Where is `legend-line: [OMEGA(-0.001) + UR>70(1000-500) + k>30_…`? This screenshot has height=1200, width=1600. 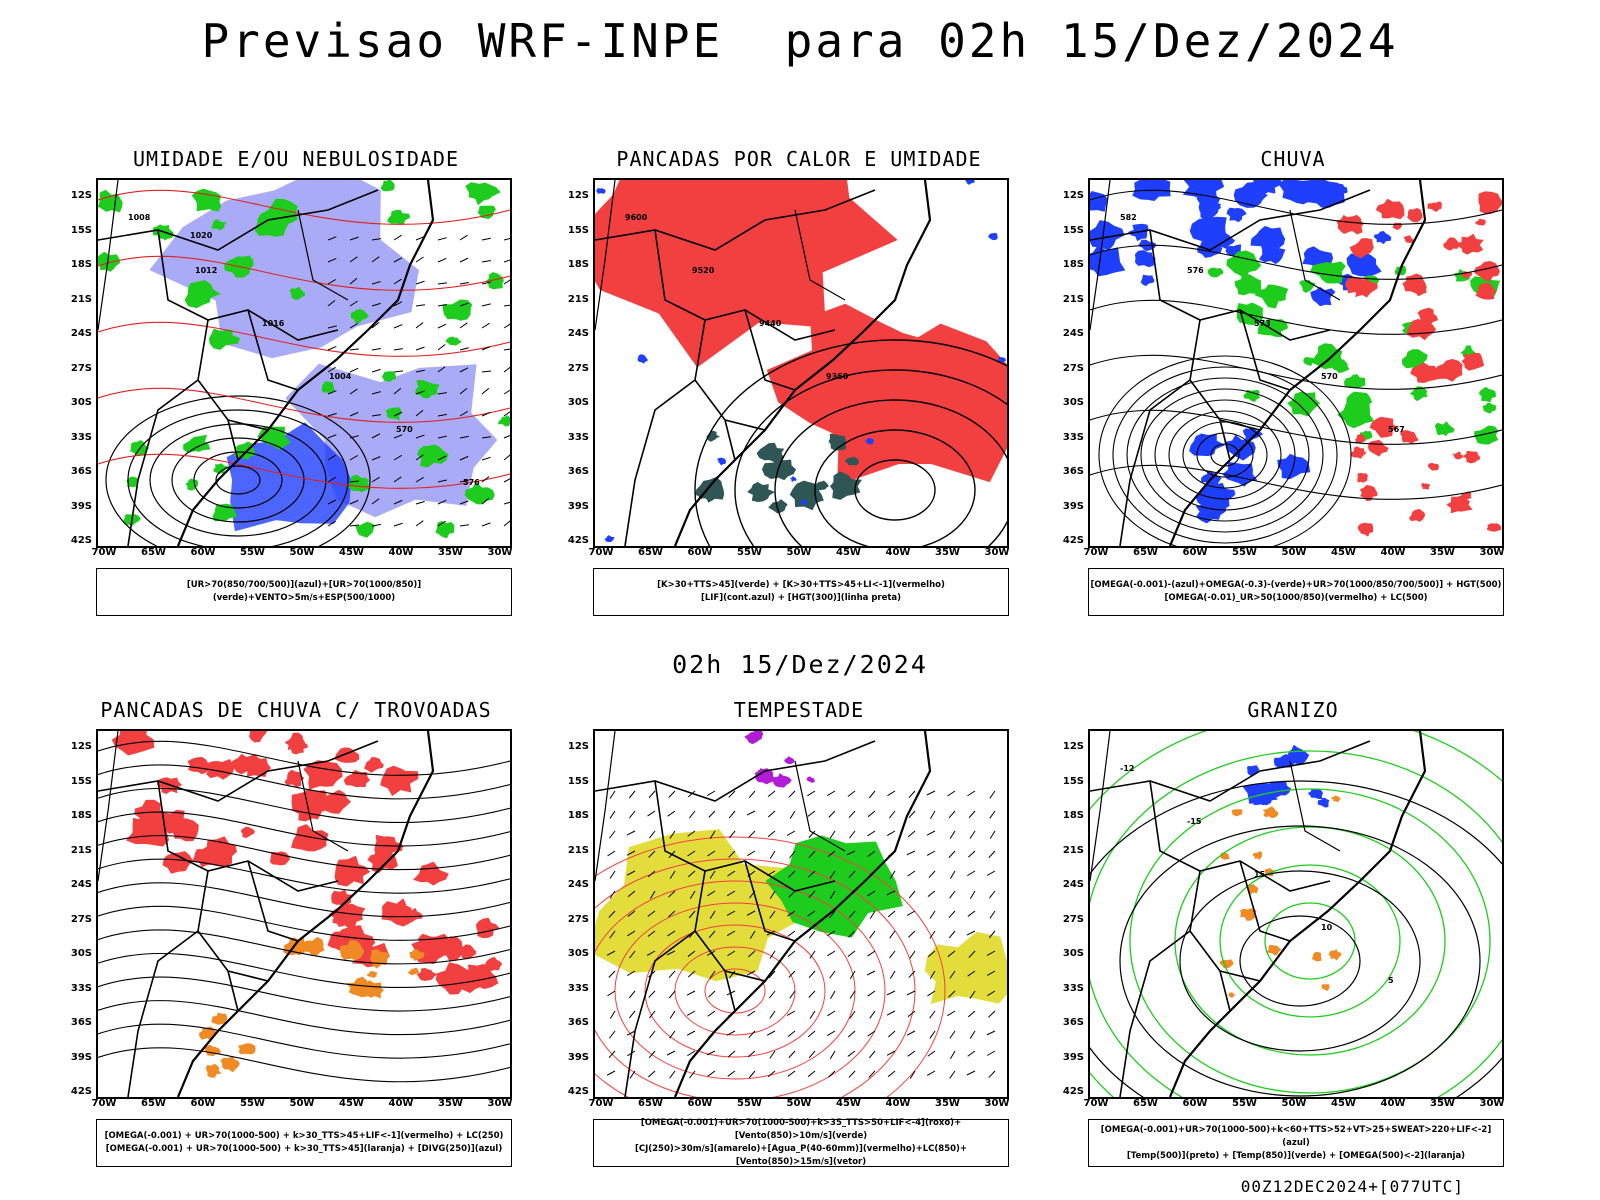
legend-line: [OMEGA(-0.001) + UR>70(1000-500) + k>30_… is located at coordinates (304, 1136).